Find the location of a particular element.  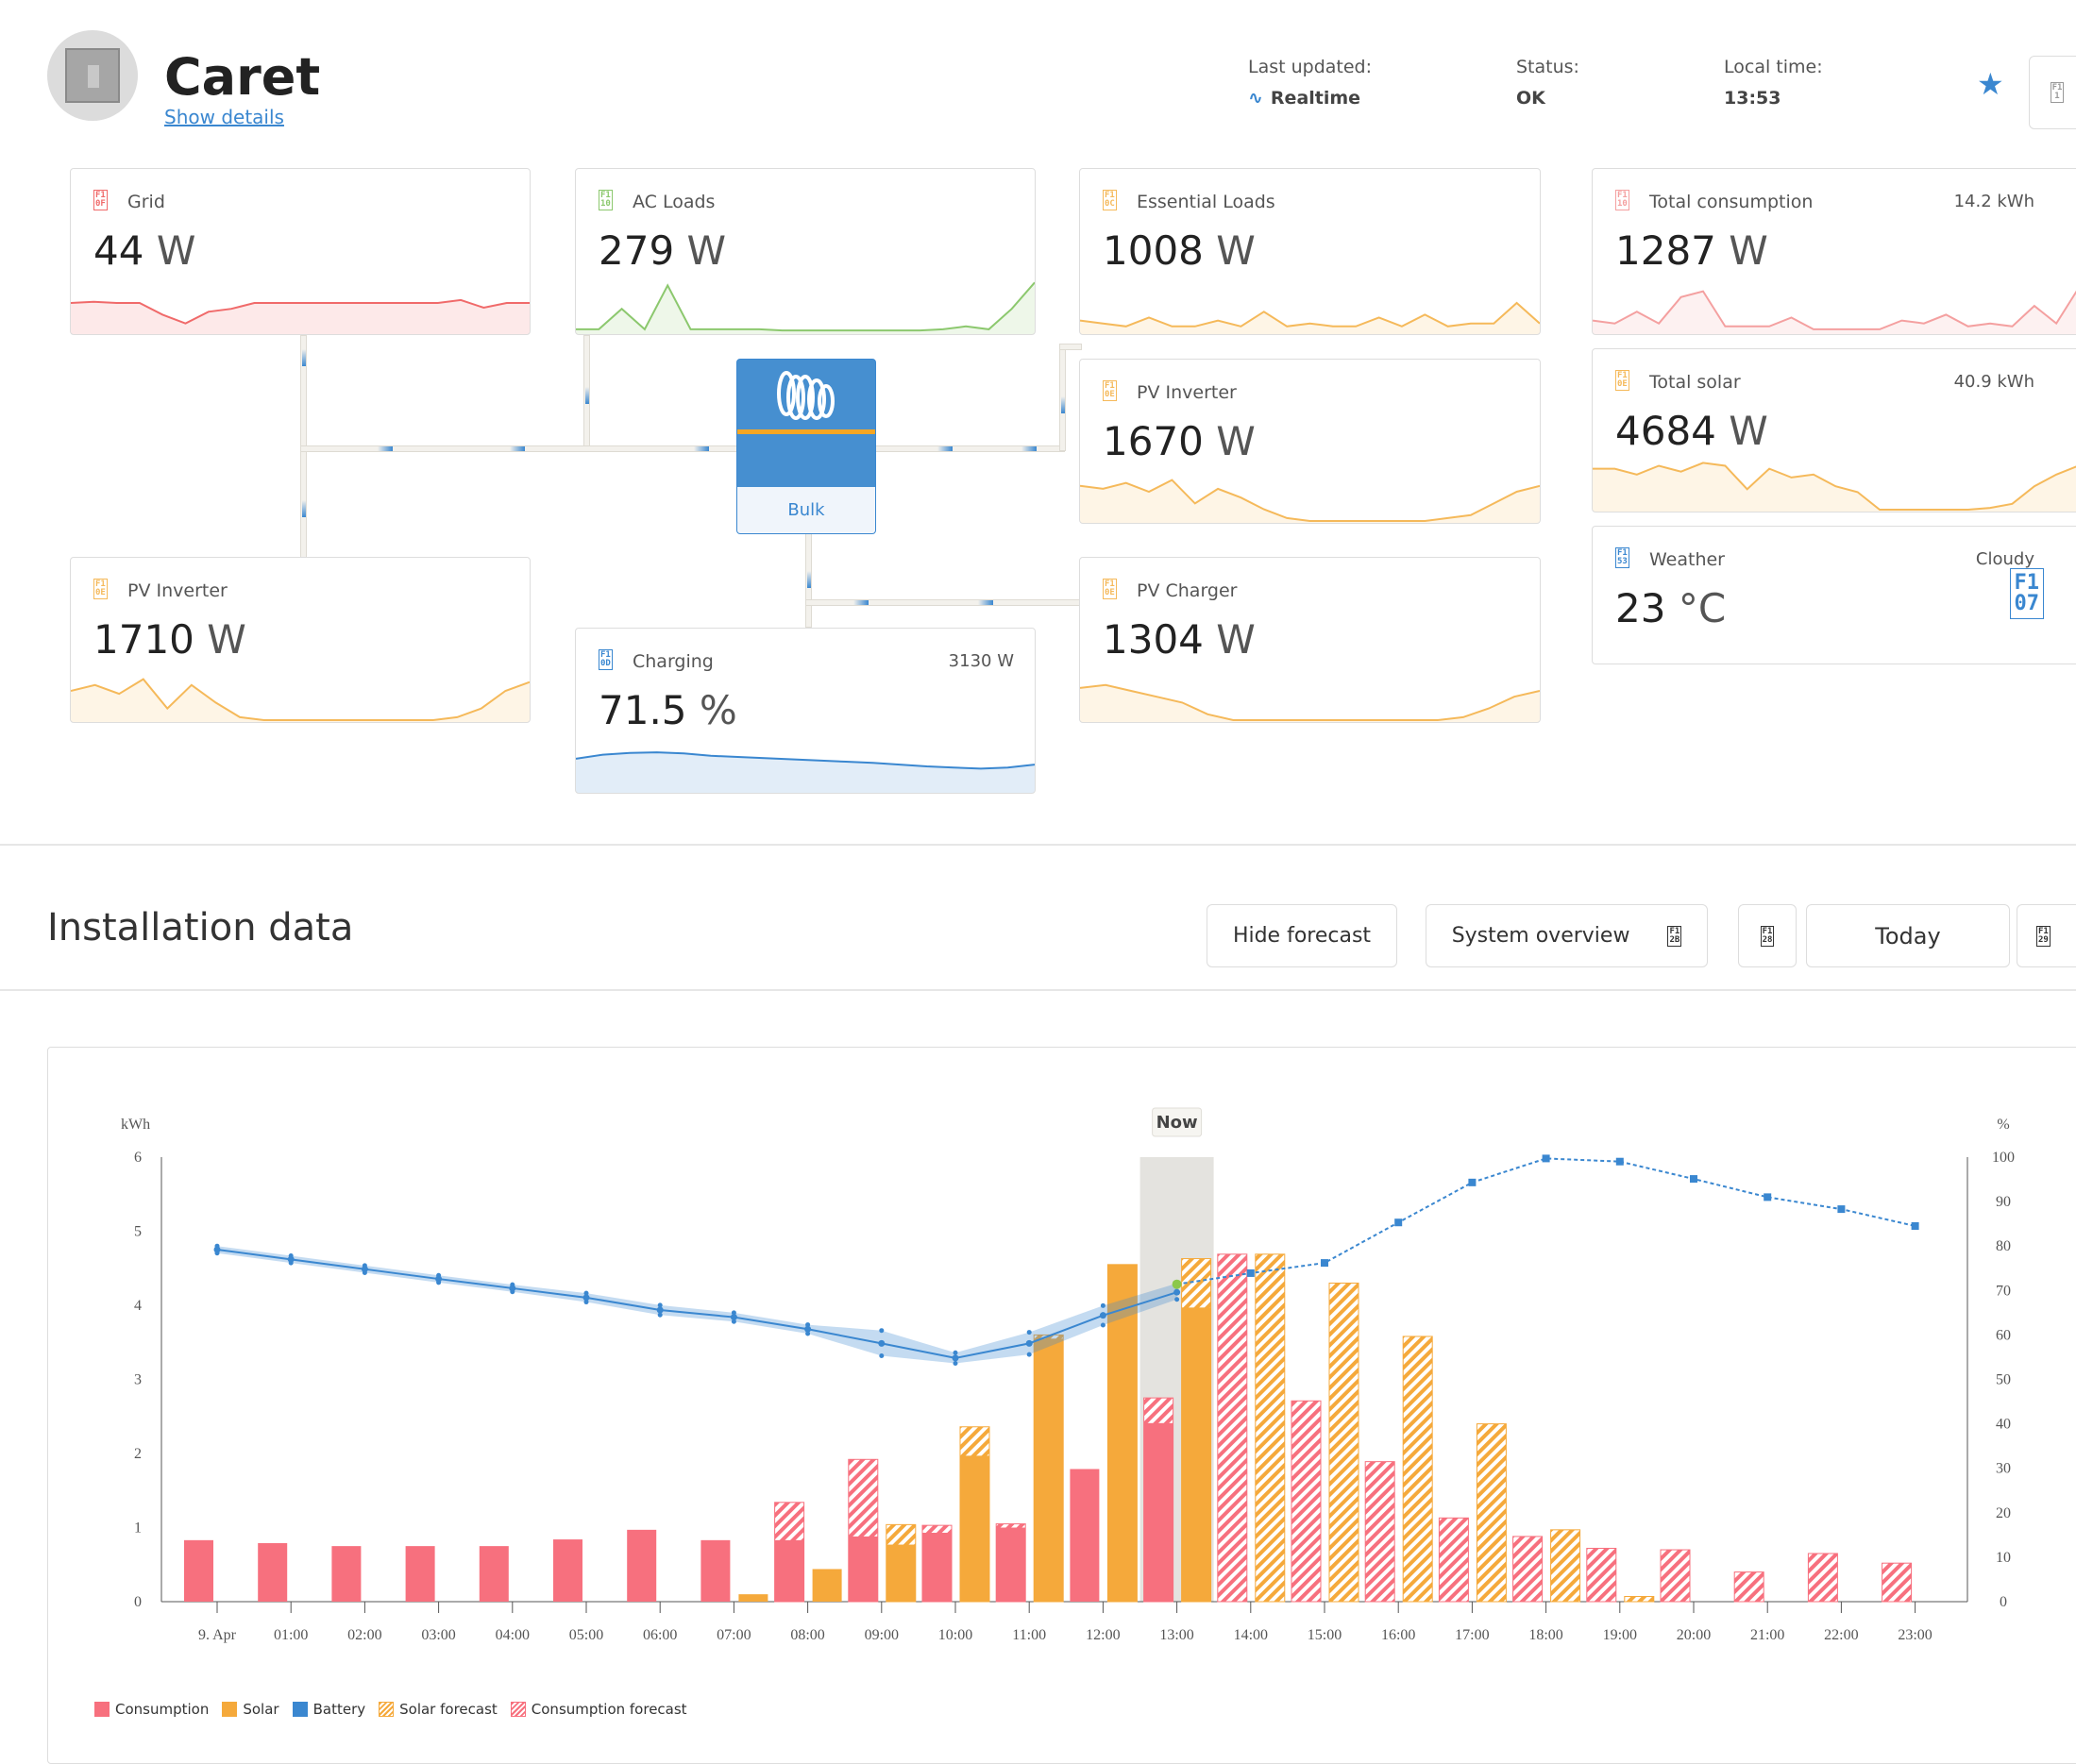

value-number: 1287 is located at coordinates (1665, 250).